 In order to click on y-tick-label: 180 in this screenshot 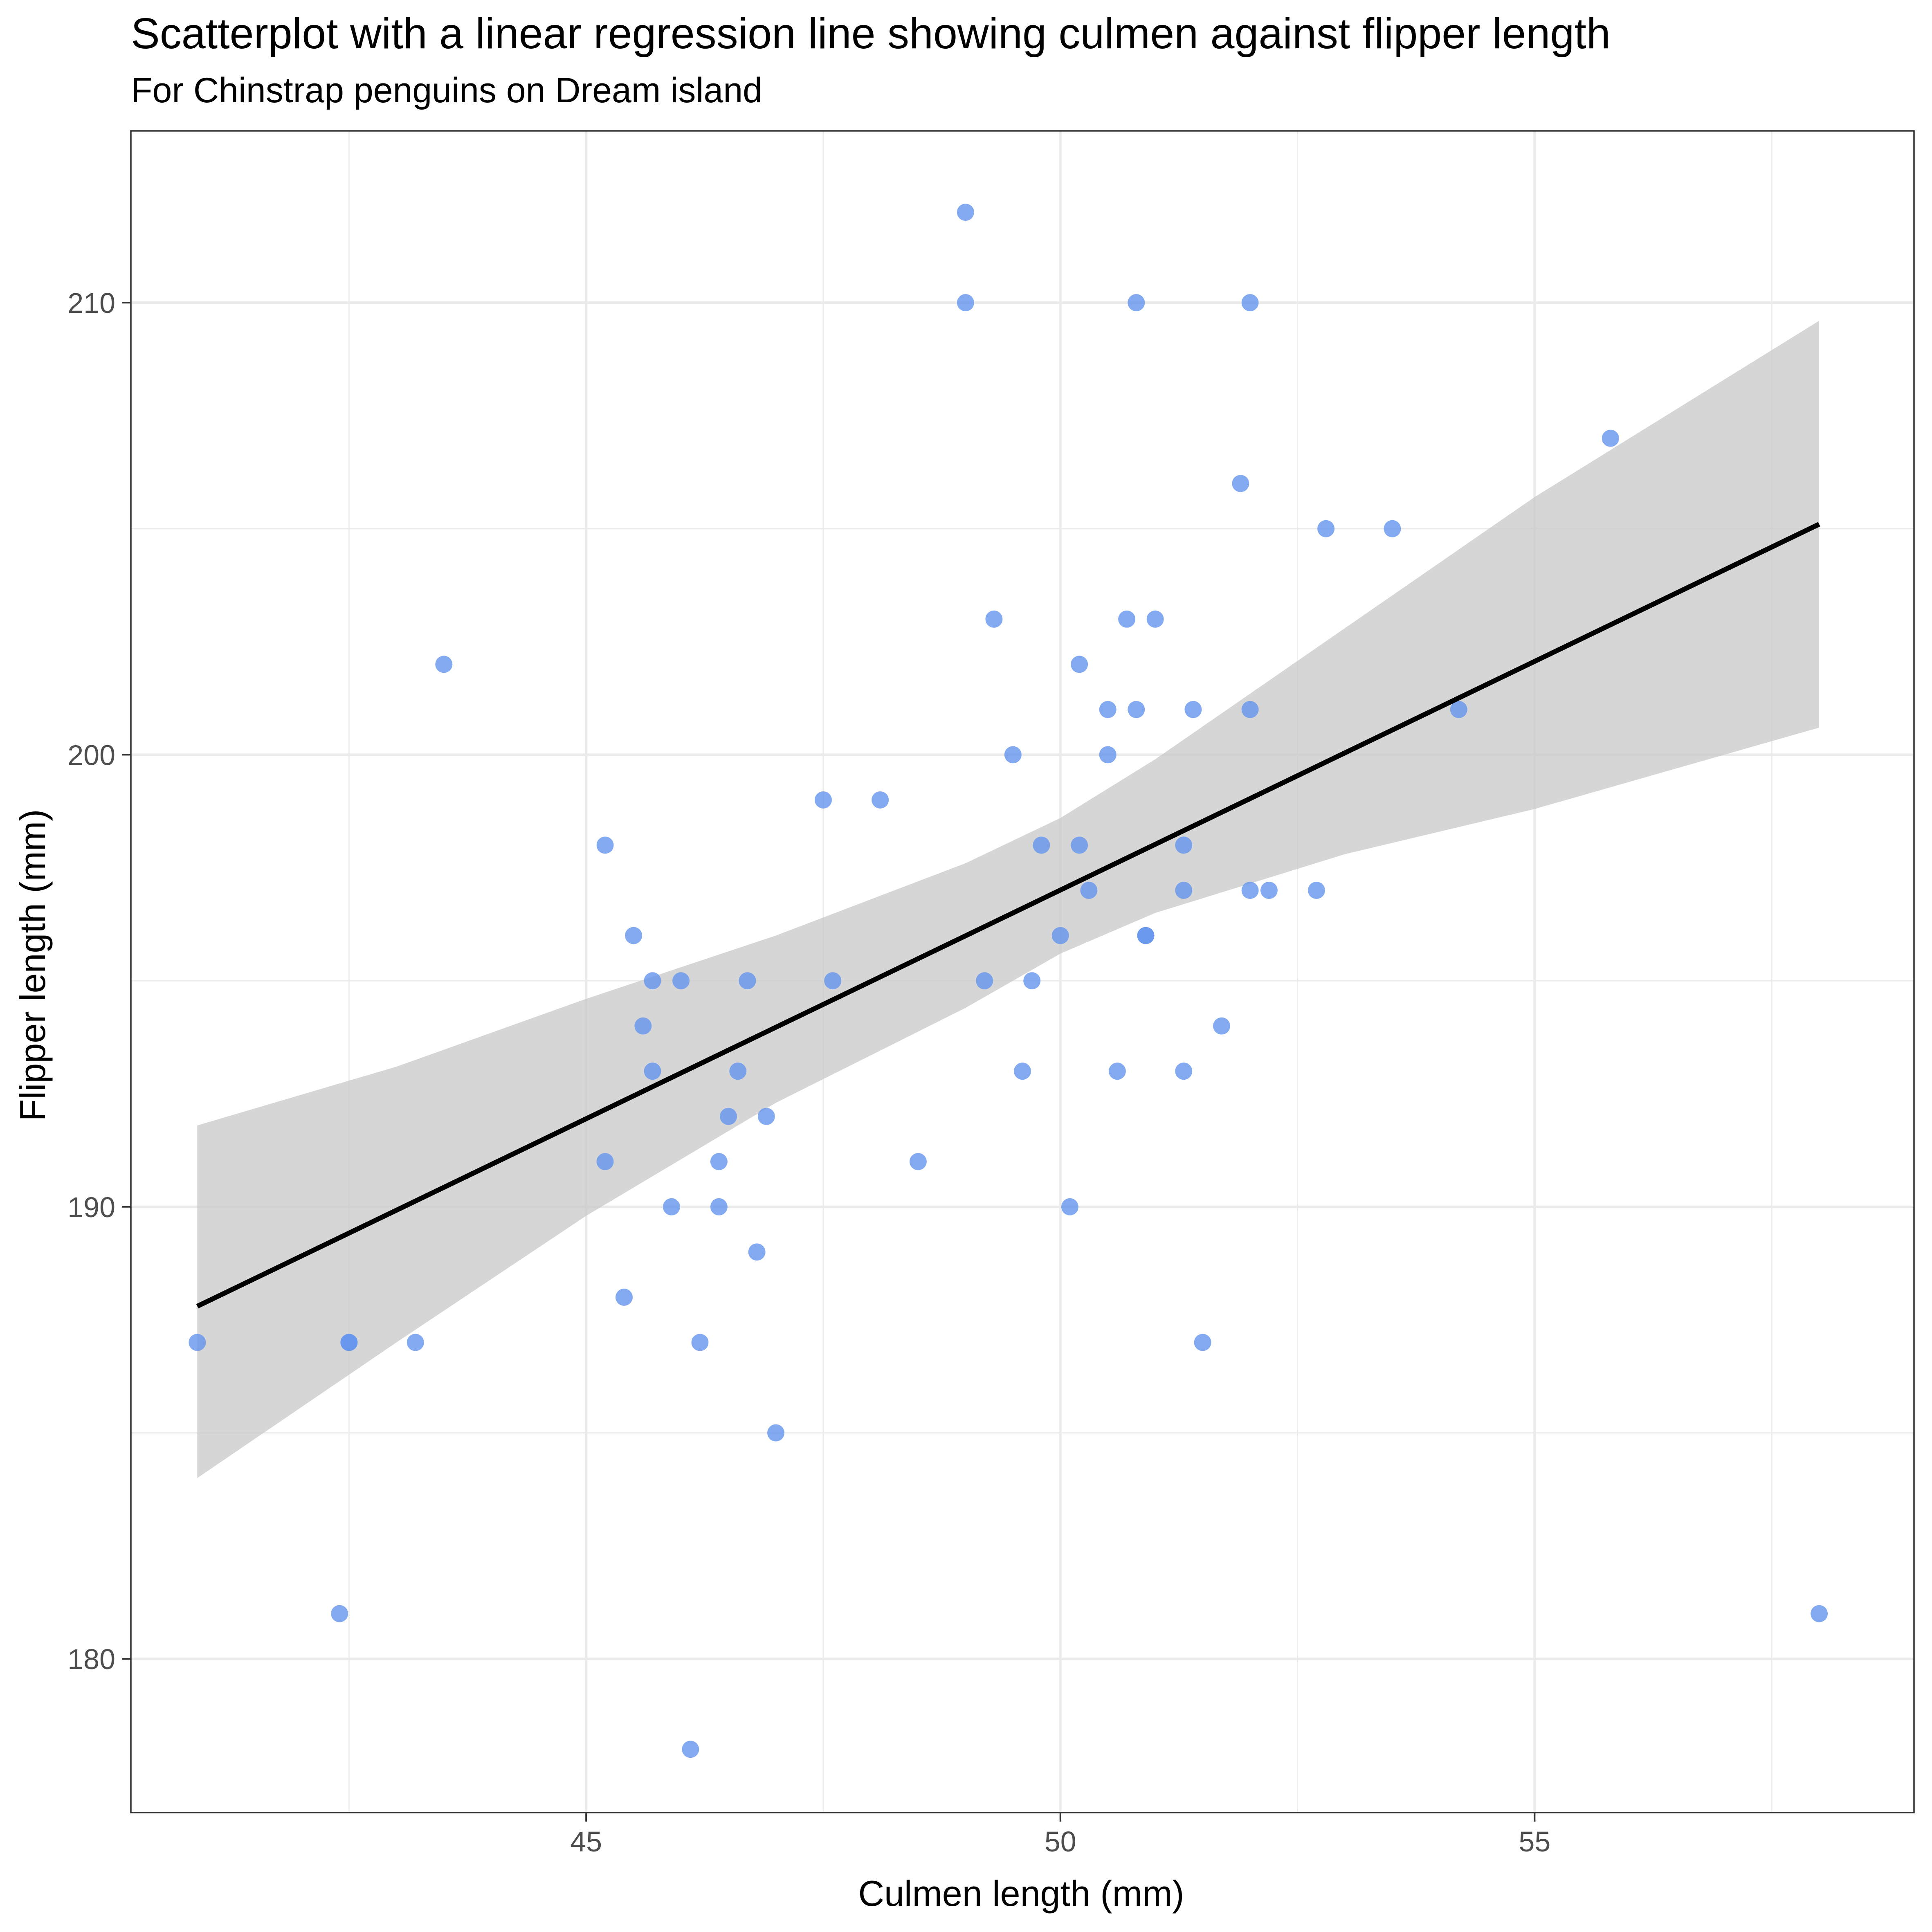, I will do `click(91, 1659)`.